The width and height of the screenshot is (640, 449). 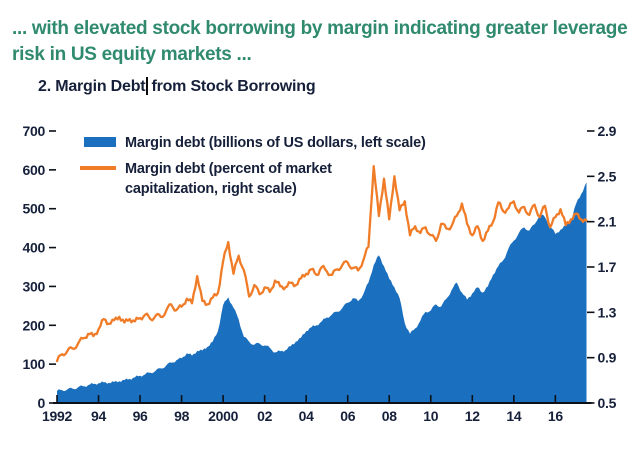 I want to click on right-tick-label: 1.3, so click(x=607, y=312).